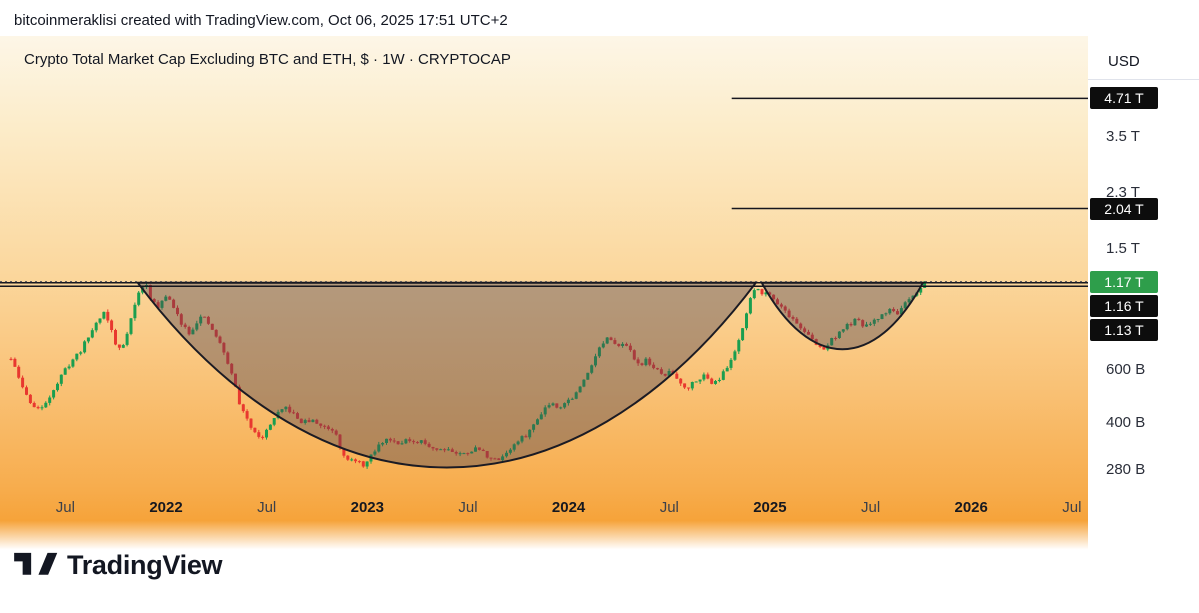 This screenshot has height=613, width=1199. Describe the element at coordinates (1124, 281) in the screenshot. I see `current-price-badge: 1.17 T` at that location.